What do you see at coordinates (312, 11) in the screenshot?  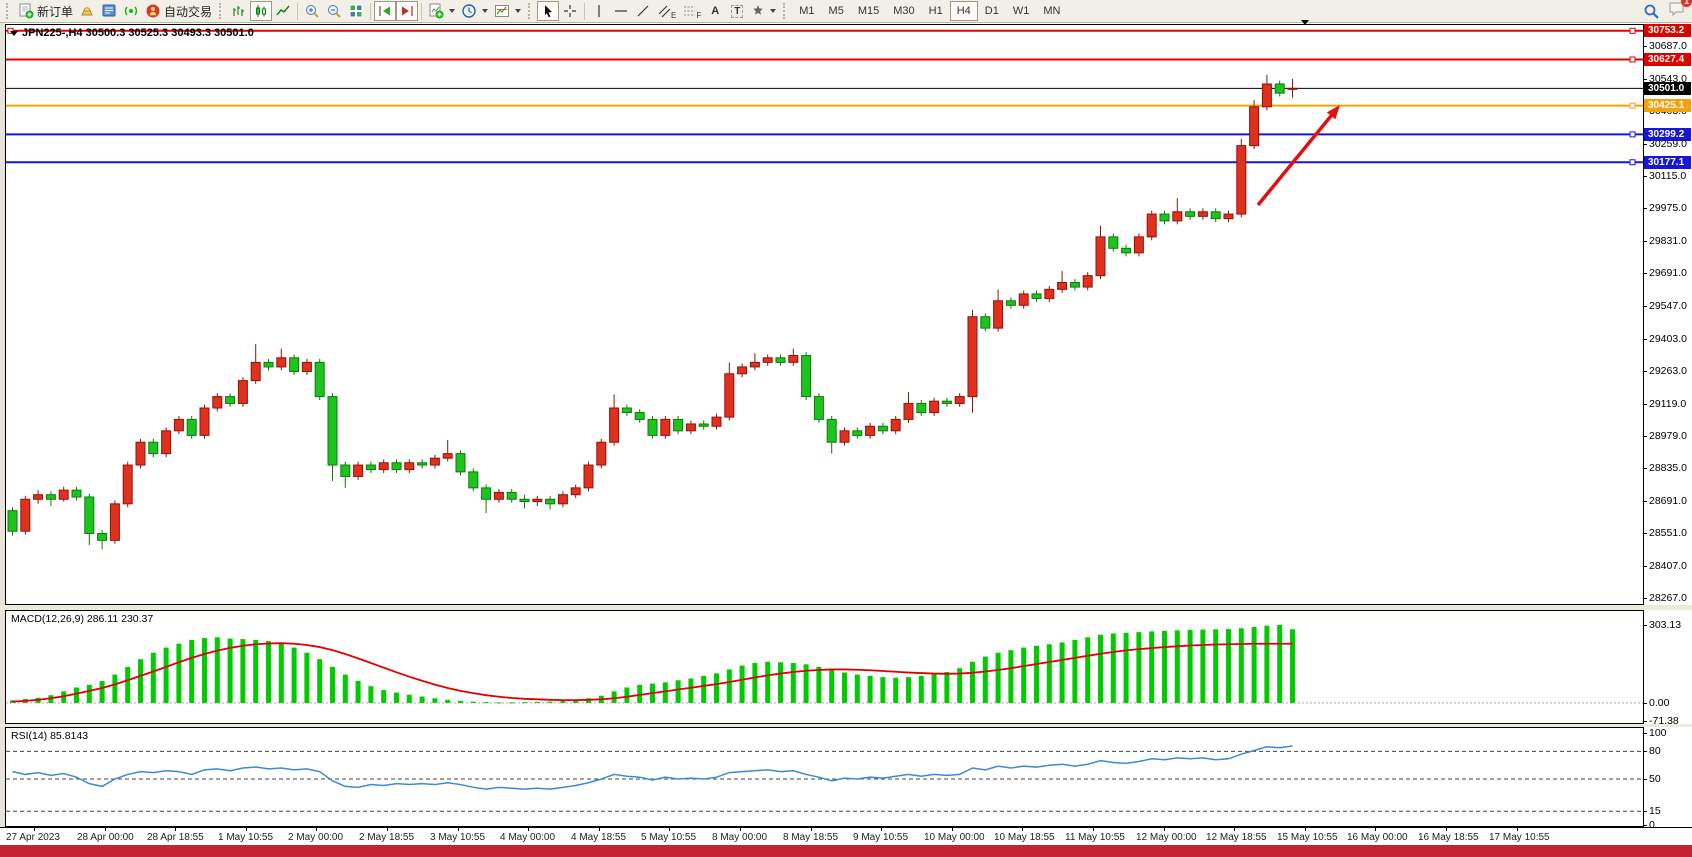 I see `zoom-in-button` at bounding box center [312, 11].